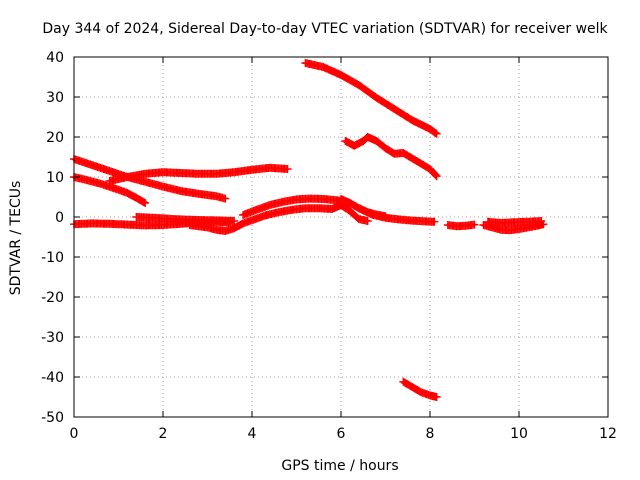  I want to click on x-tick-label: 10, so click(519, 434).